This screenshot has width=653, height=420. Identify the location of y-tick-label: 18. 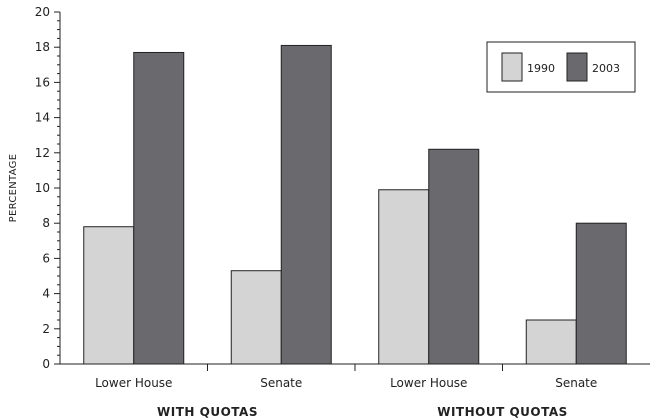
(42, 47).